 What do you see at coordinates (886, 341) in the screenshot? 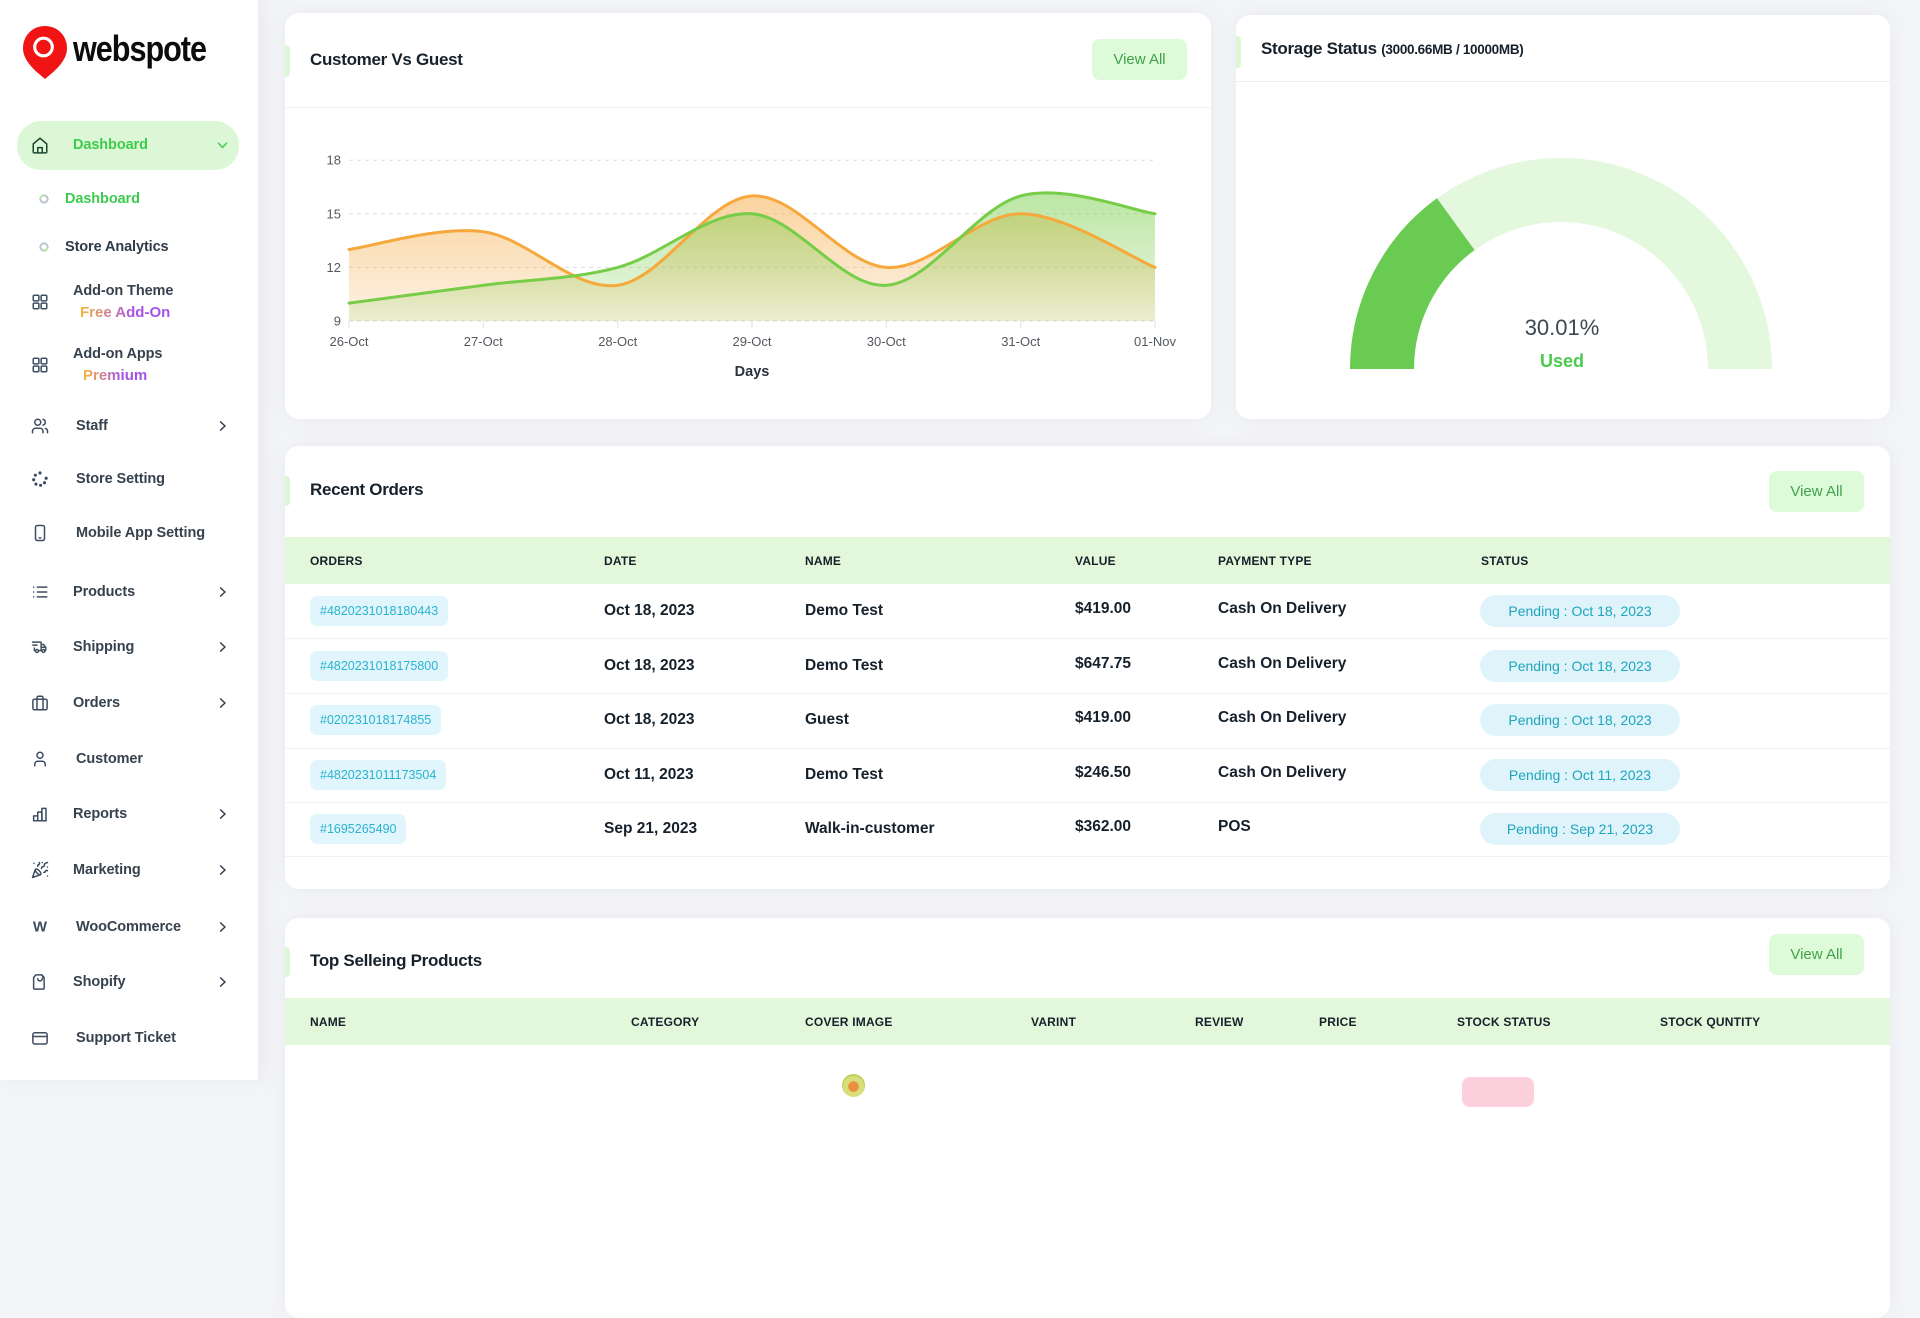
I see `svg-text: 30-Oct` at bounding box center [886, 341].